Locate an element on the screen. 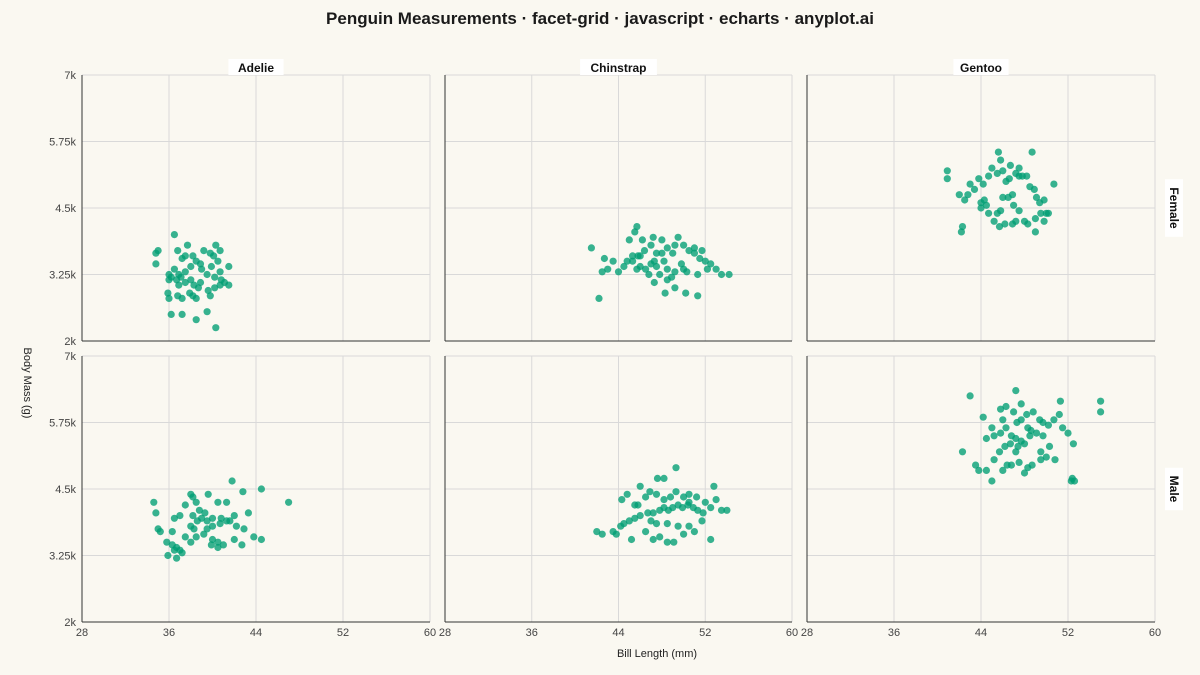 This screenshot has width=1200, height=675. x-tick-label: 28 is located at coordinates (82, 633).